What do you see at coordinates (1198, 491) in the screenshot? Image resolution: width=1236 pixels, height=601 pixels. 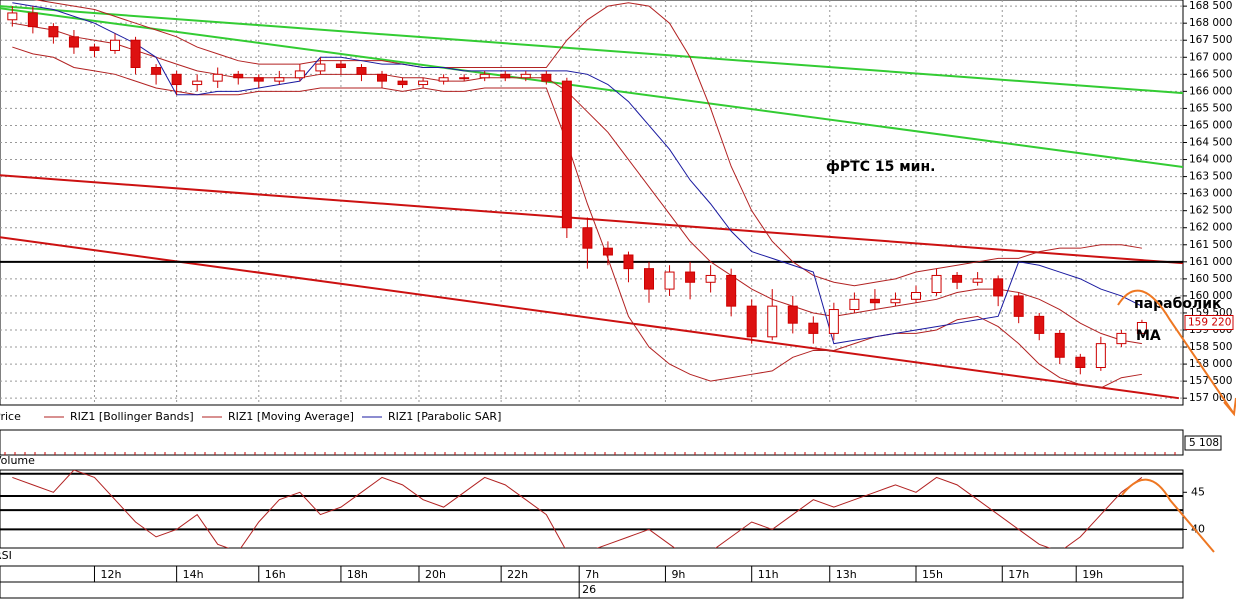 I see `y-tick-label: 45` at bounding box center [1198, 491].